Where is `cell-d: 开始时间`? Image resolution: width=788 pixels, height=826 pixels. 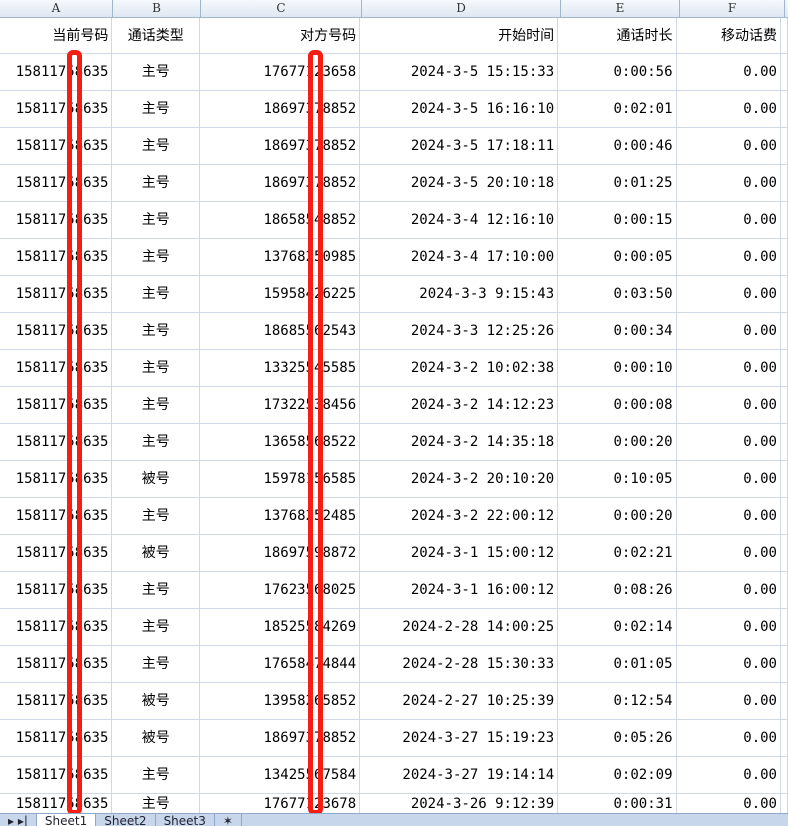 cell-d: 开始时间 is located at coordinates (459, 35).